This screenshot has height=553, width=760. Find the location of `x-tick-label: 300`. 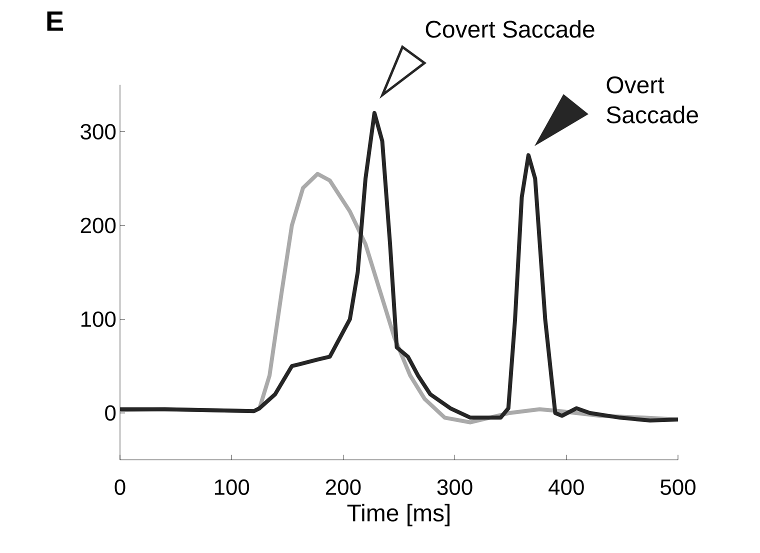

x-tick-label: 300 is located at coordinates (454, 487).